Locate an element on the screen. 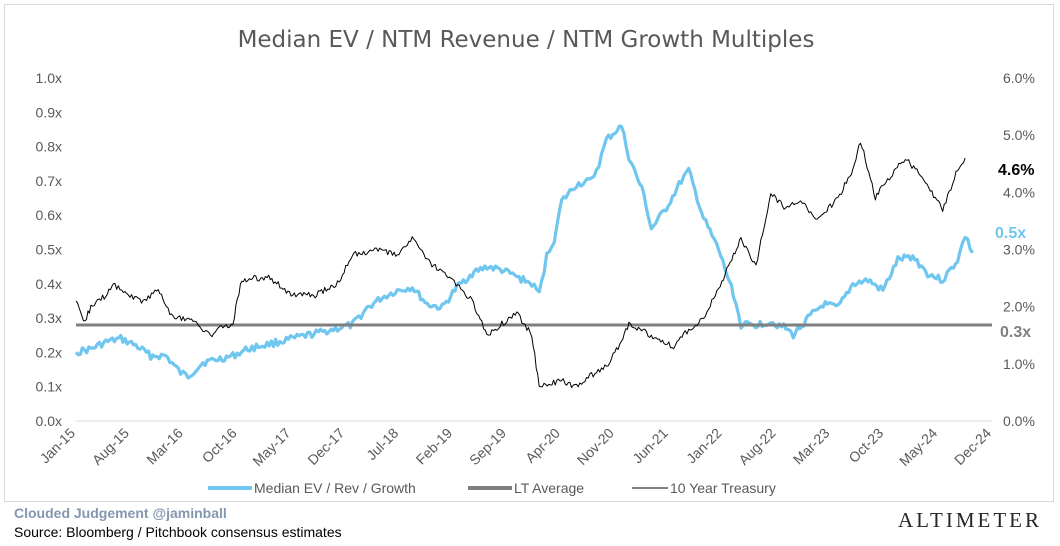 This screenshot has width=1060, height=546. end-labels: 4.6% 0.5x 0.3x is located at coordinates (1014, 251).